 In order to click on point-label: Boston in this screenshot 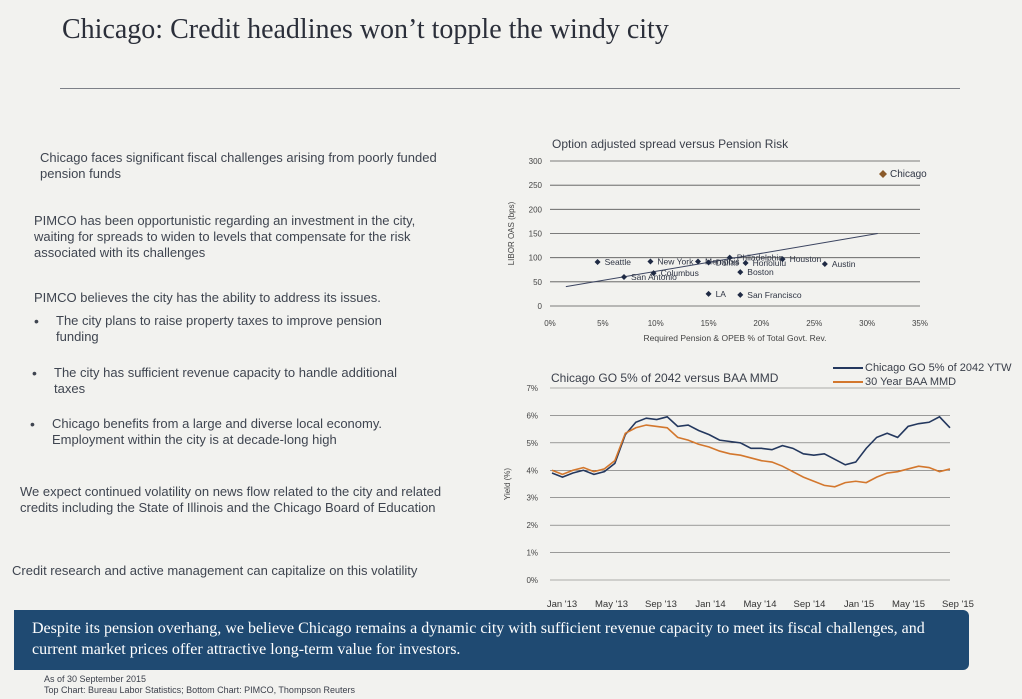, I will do `click(760, 272)`.